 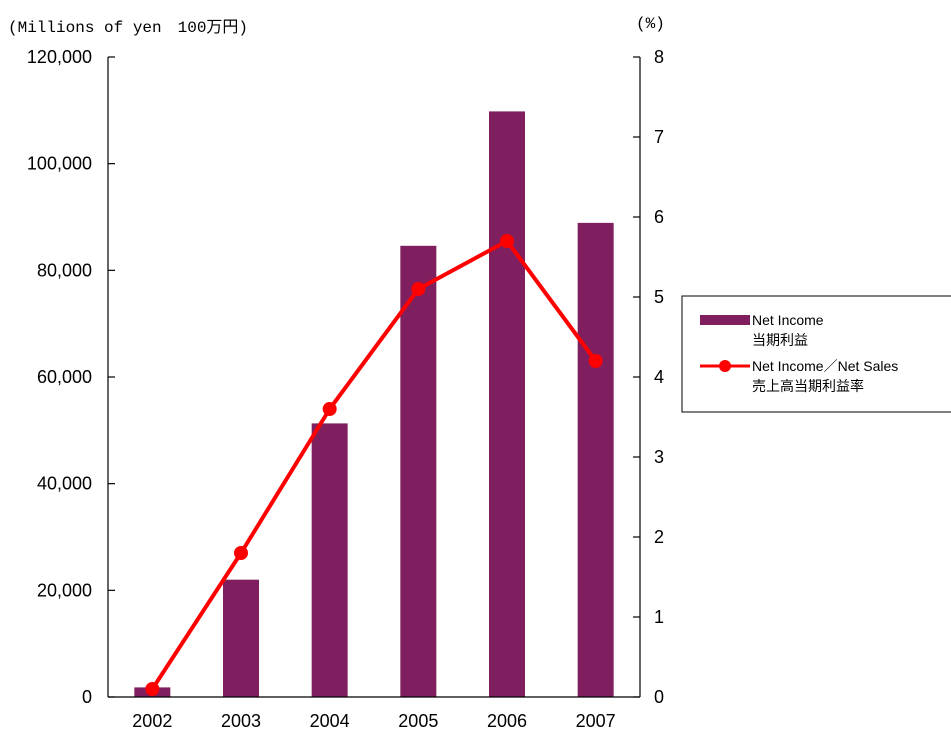 What do you see at coordinates (329, 560) in the screenshot?
I see `bar-2004` at bounding box center [329, 560].